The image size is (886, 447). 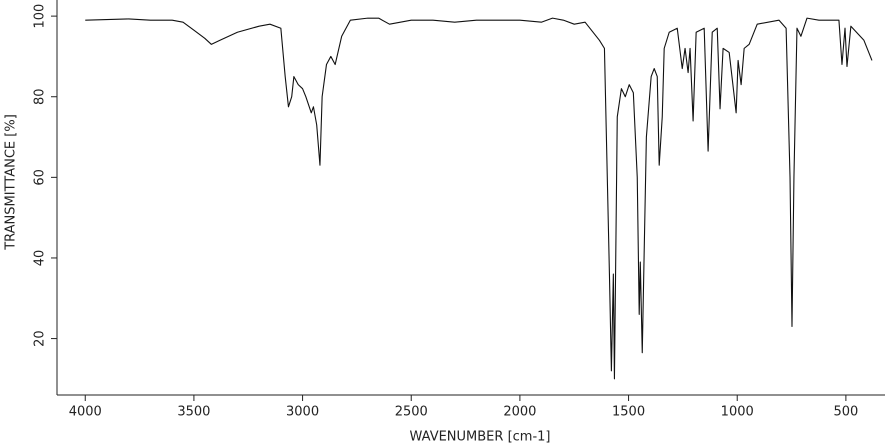 I want to click on y-tick-label: 100, so click(x=40, y=16).